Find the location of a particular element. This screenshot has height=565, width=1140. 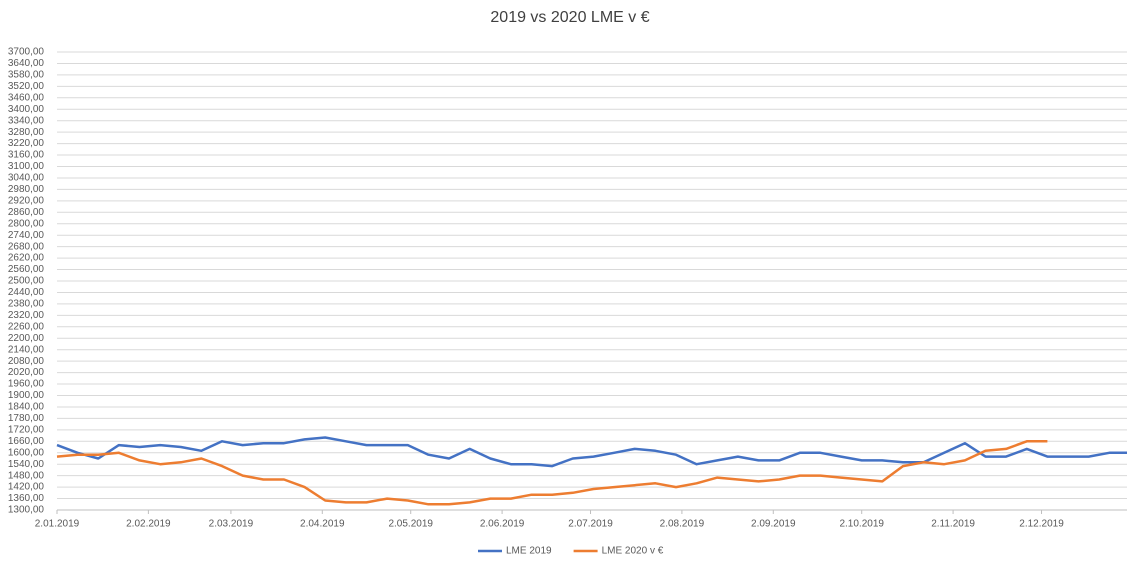

x-tick-label: 2.11.2019 is located at coordinates (953, 524).